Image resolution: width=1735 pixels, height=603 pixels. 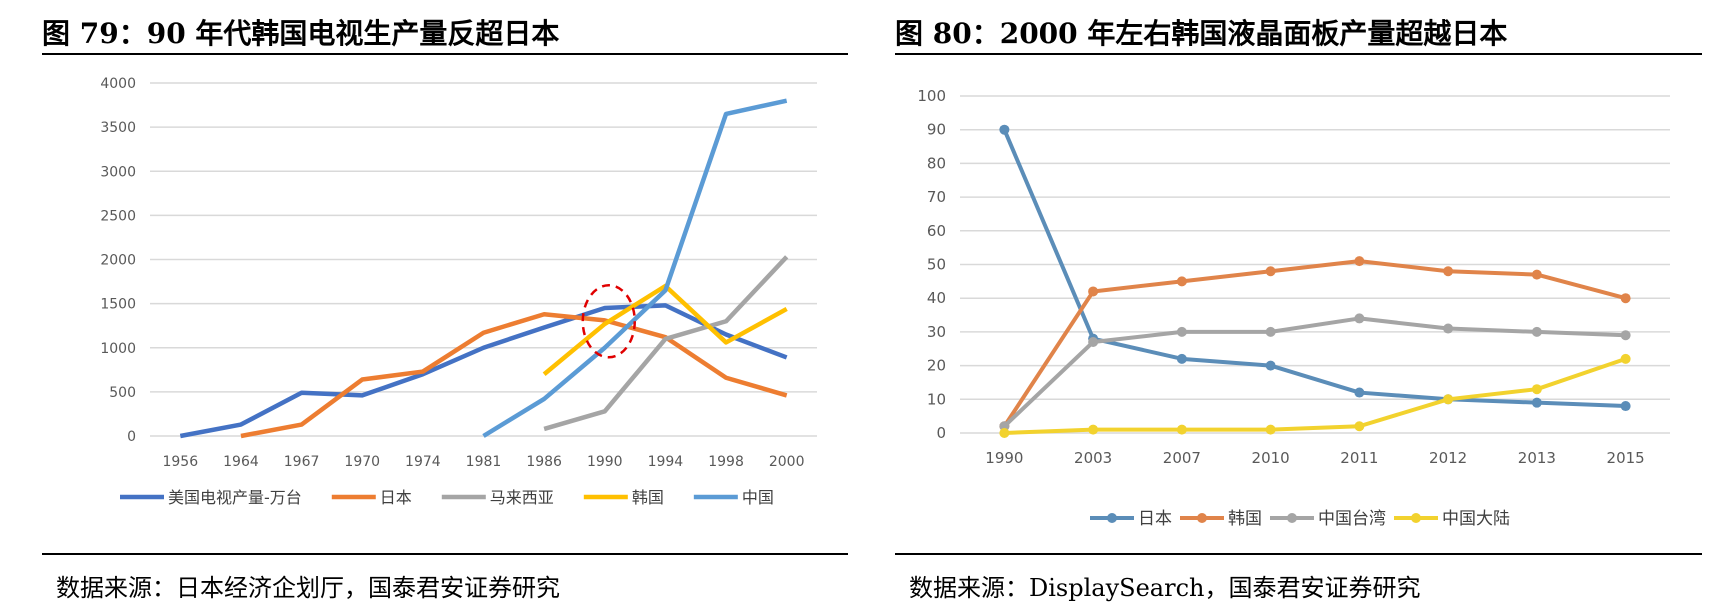 I want to click on source-note: 数据来源：DisplaySearch，国泰君安证券研究, so click(x=1165, y=588).